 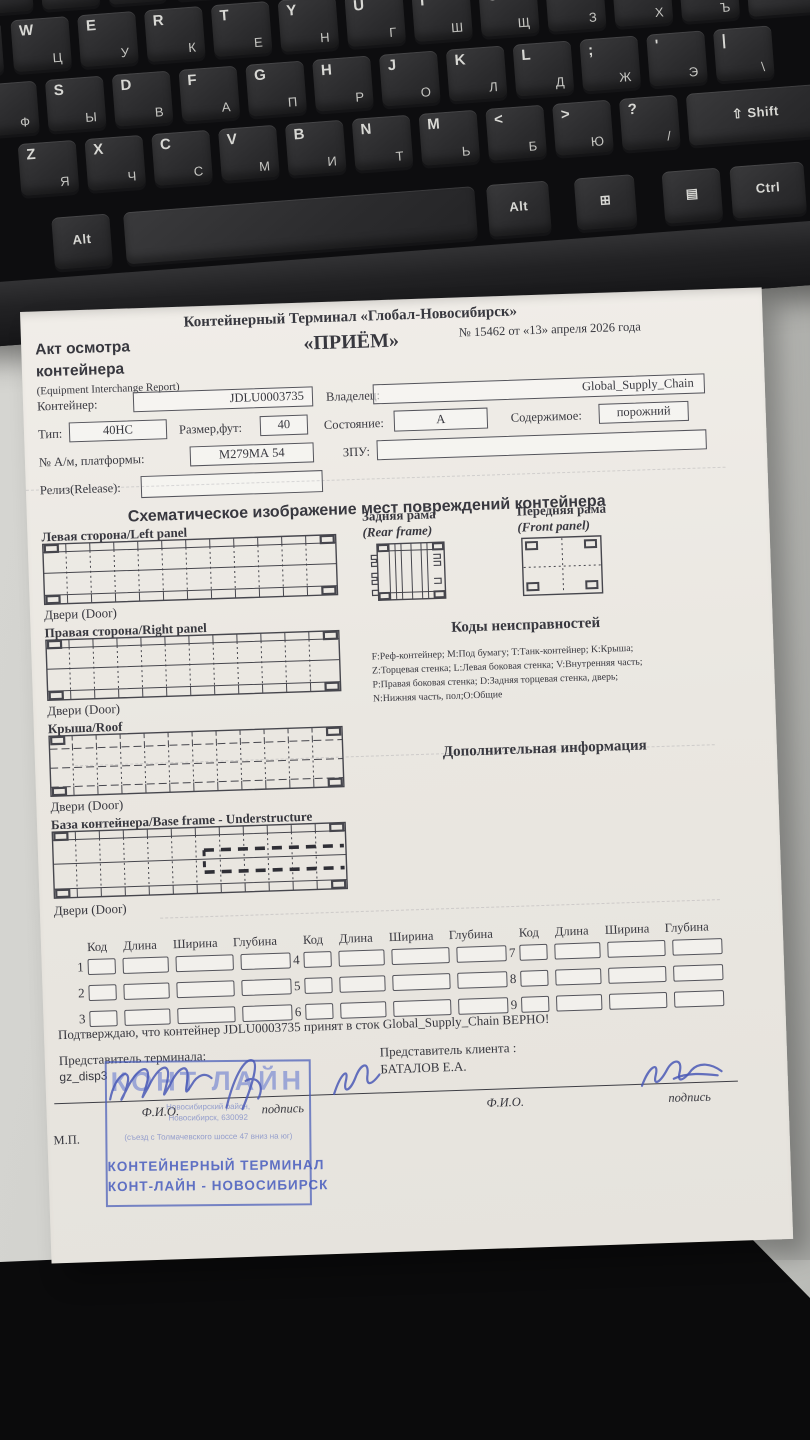 I want to click on right-panel-grid, so click(x=193, y=665).